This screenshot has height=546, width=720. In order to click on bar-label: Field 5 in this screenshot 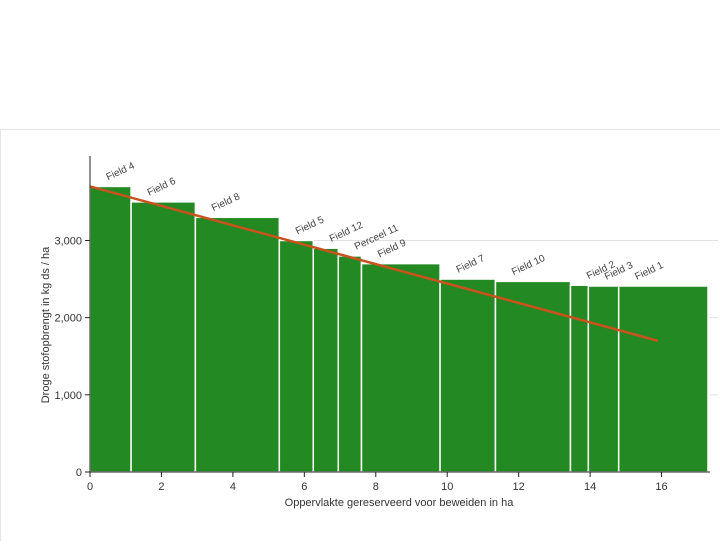, I will do `click(310, 225)`.